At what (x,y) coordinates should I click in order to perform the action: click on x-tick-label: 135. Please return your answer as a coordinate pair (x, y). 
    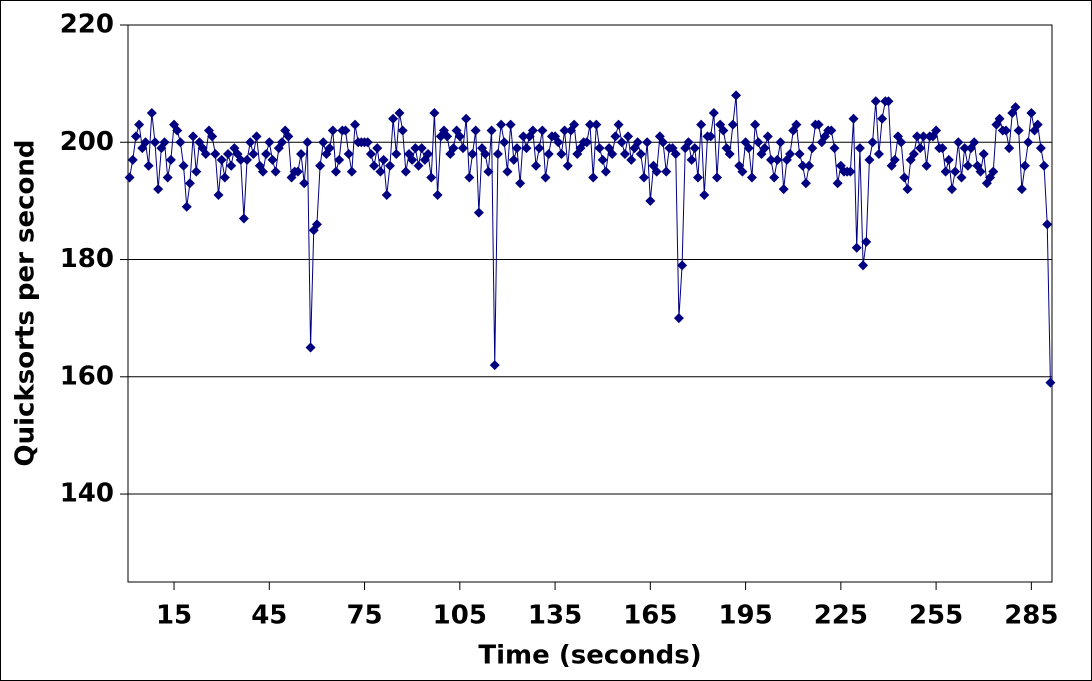
    Looking at the image, I should click on (555, 616).